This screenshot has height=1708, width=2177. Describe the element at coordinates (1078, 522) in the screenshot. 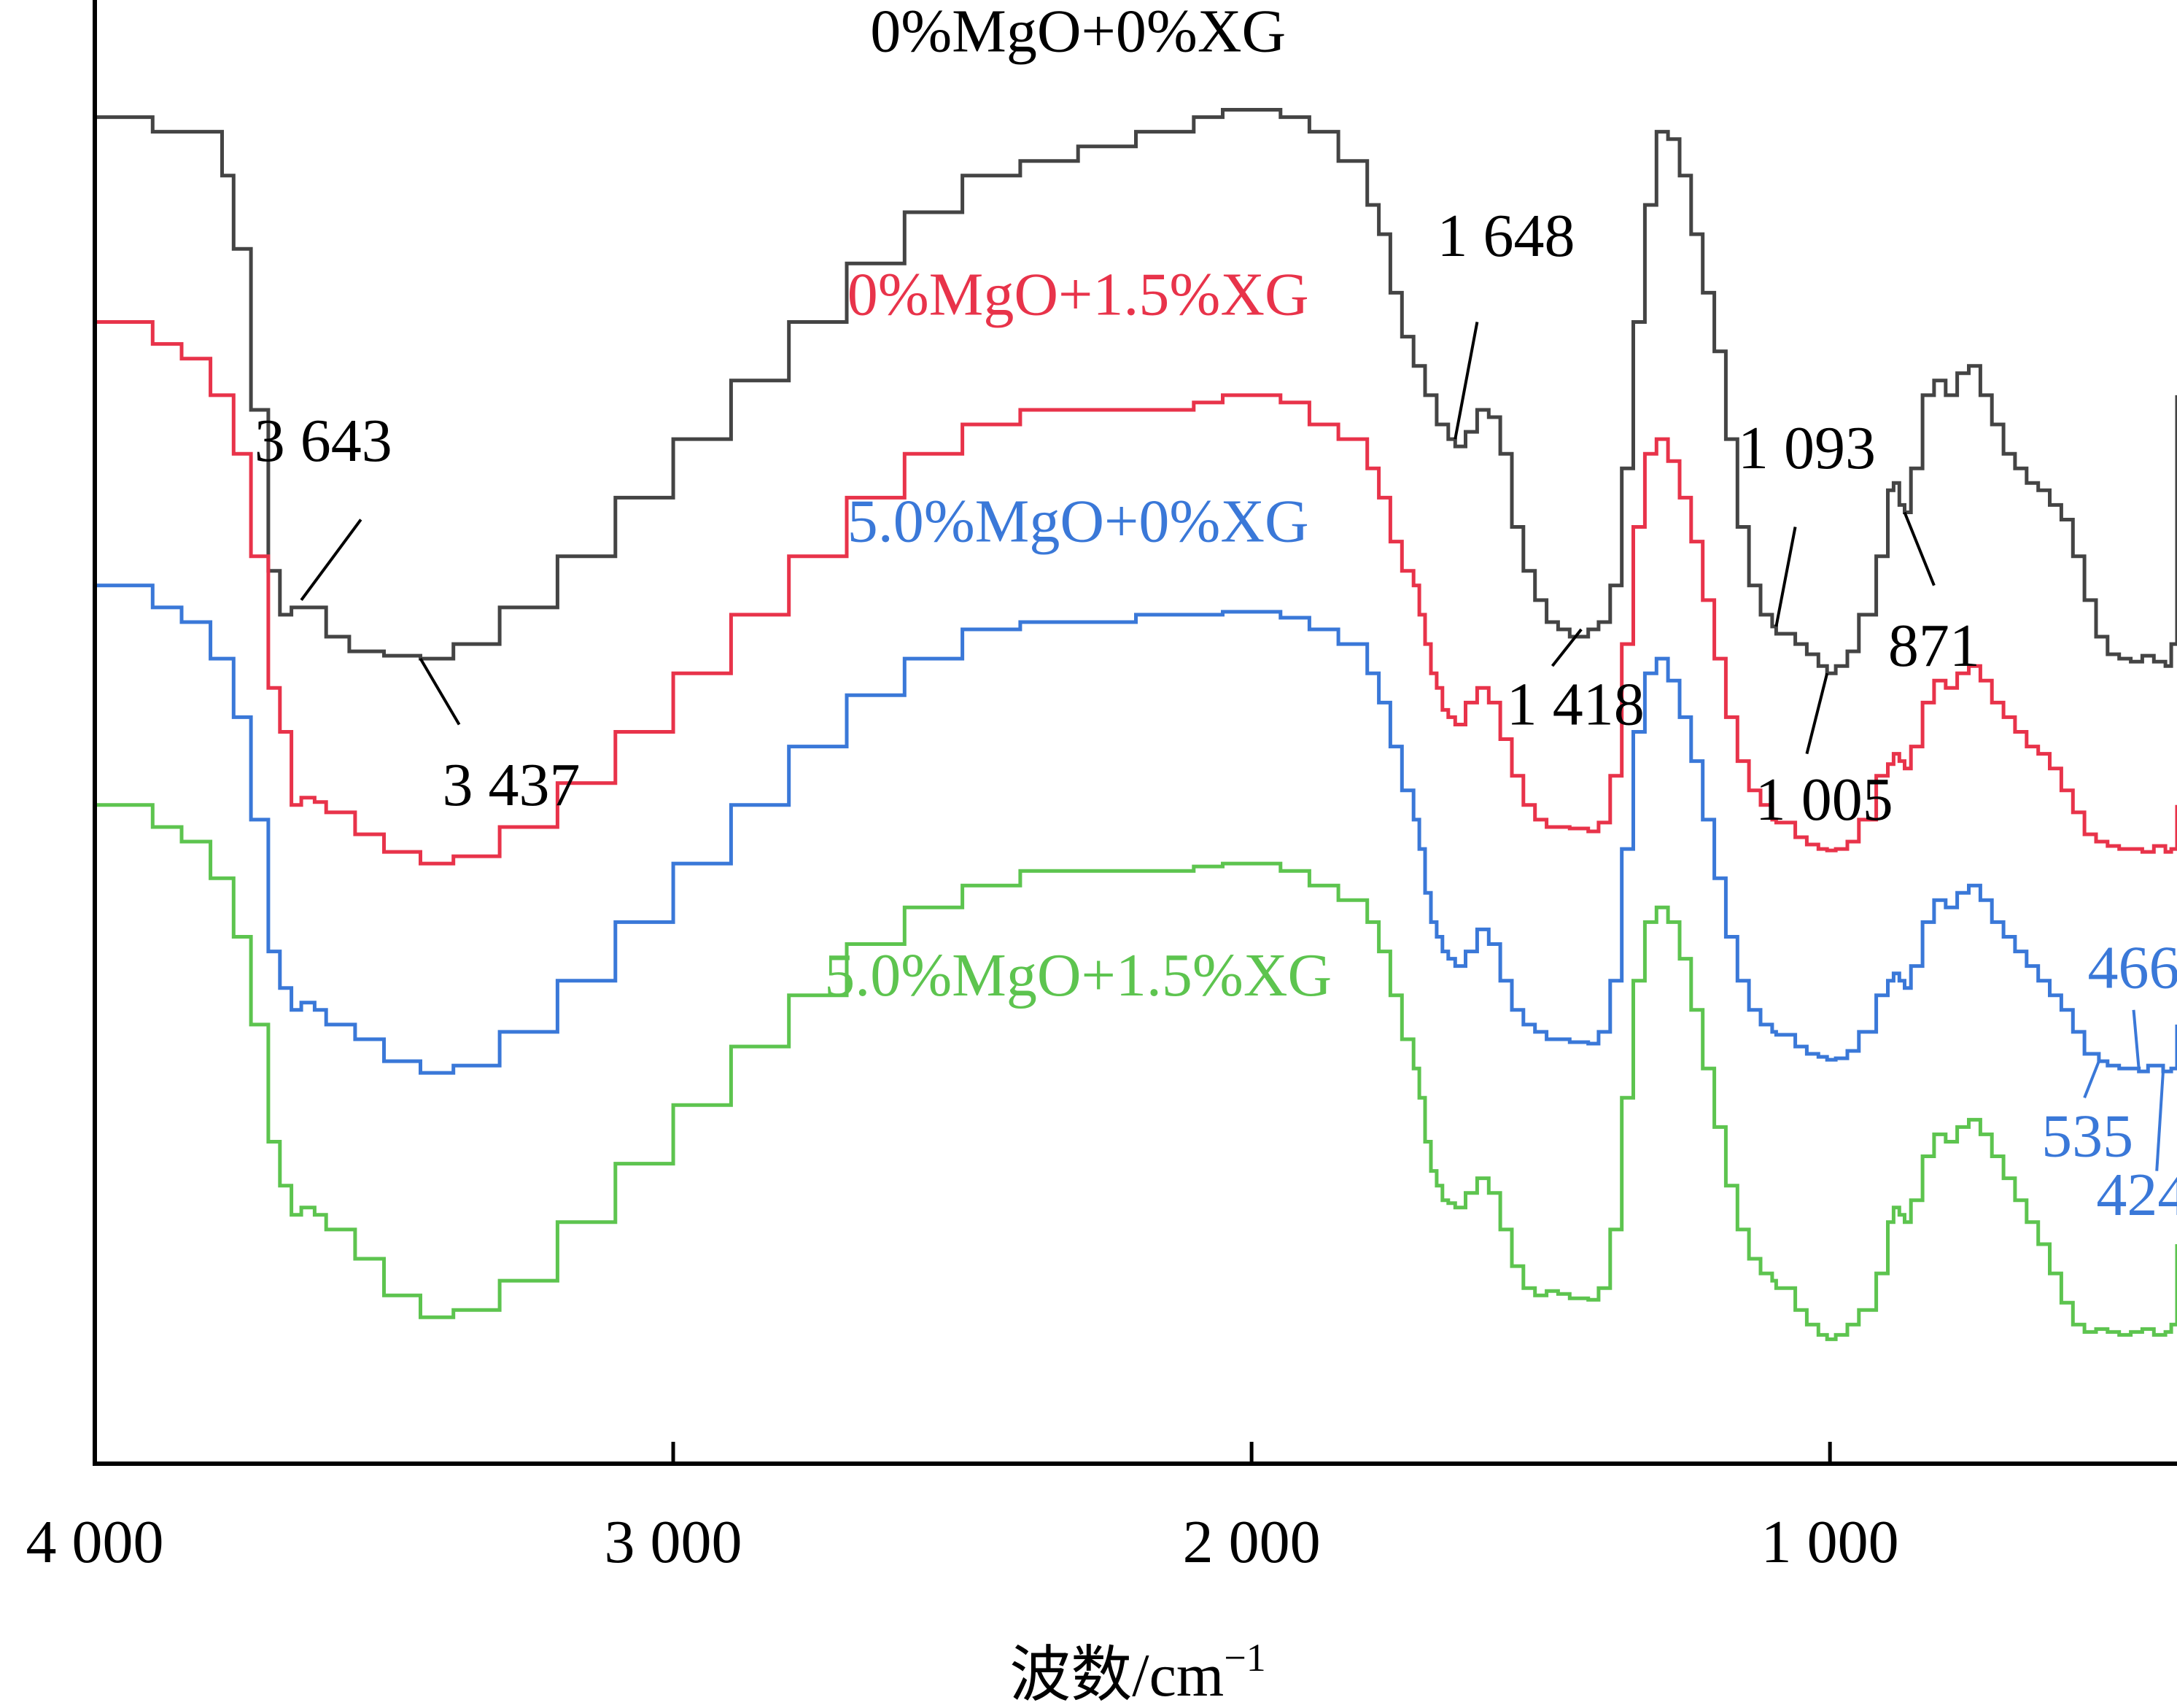

I see `series-label: 5.0%MgO+0%XG` at that location.